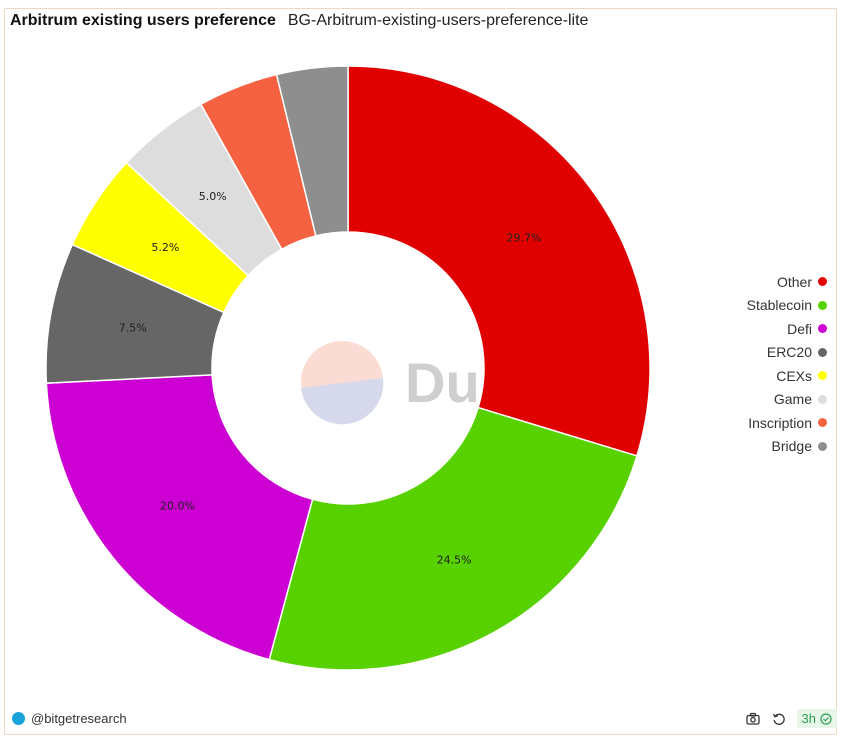 Image resolution: width=851 pixels, height=742 pixels. I want to click on legend-item-defi: Defi, so click(757, 329).